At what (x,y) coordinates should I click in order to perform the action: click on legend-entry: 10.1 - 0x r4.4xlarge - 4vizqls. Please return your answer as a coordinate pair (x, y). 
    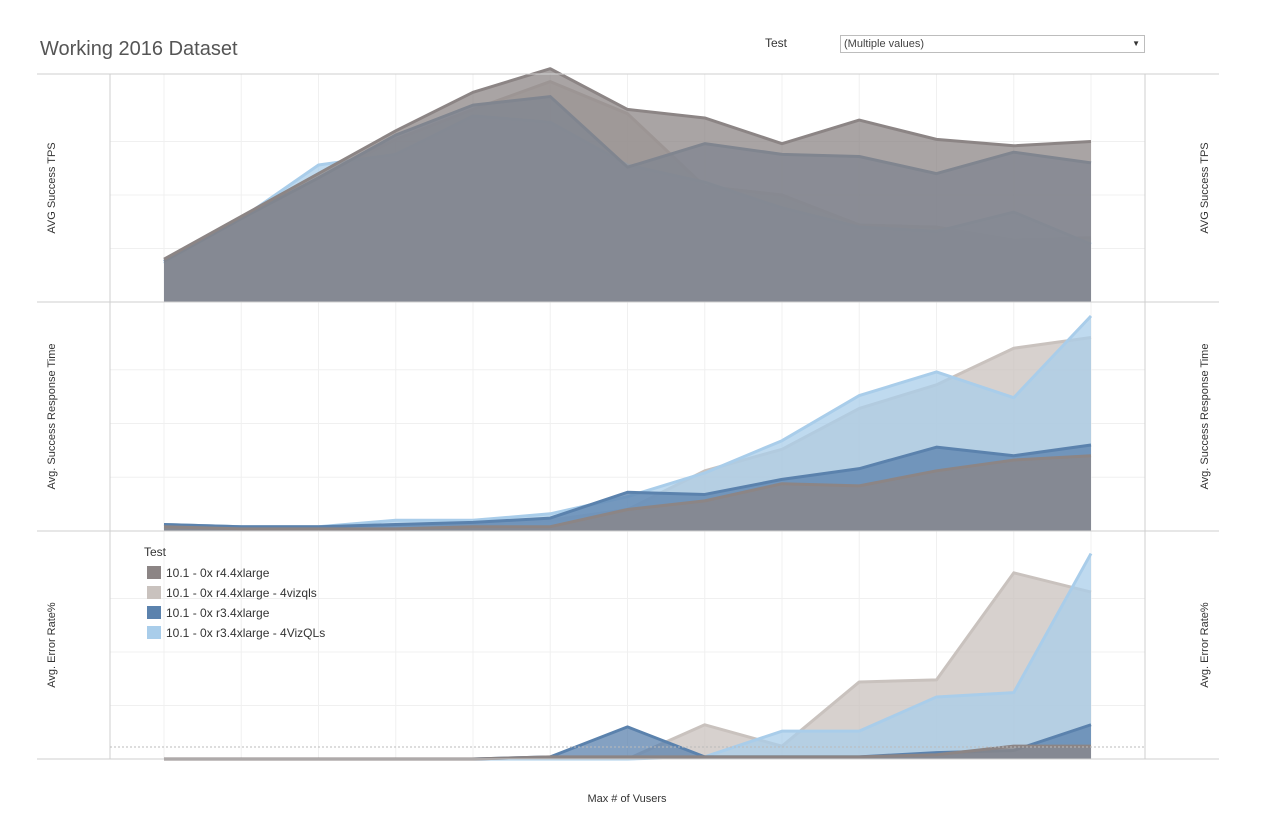
    Looking at the image, I should click on (241, 593).